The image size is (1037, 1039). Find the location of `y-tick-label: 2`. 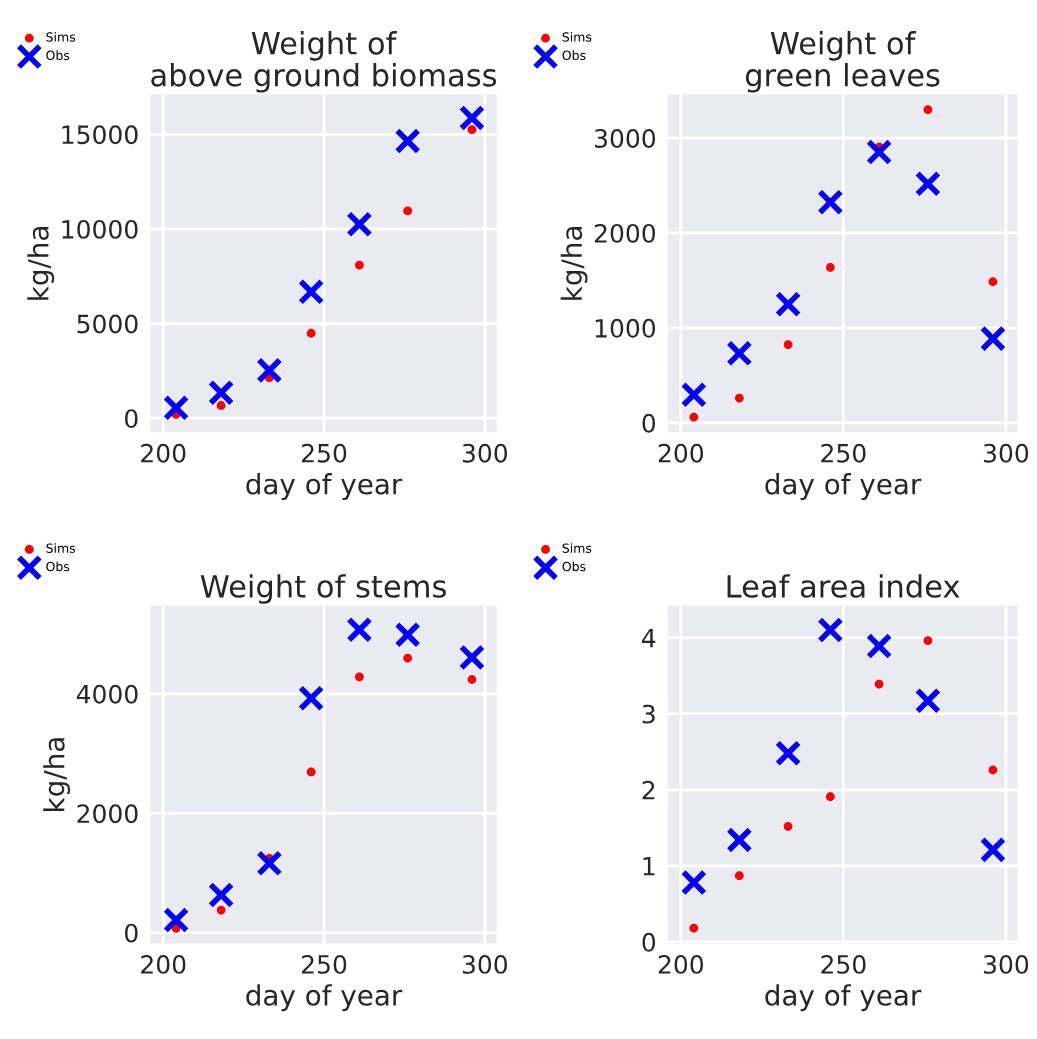

y-tick-label: 2 is located at coordinates (648, 790).